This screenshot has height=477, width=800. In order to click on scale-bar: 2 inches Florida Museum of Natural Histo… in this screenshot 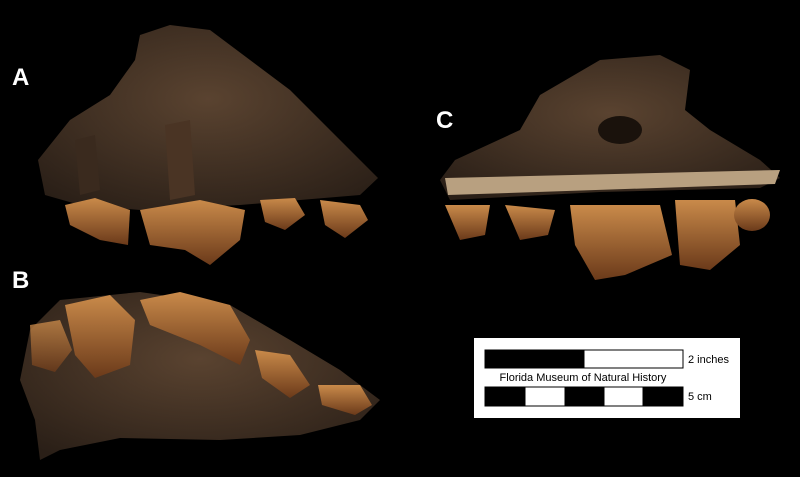, I will do `click(607, 378)`.